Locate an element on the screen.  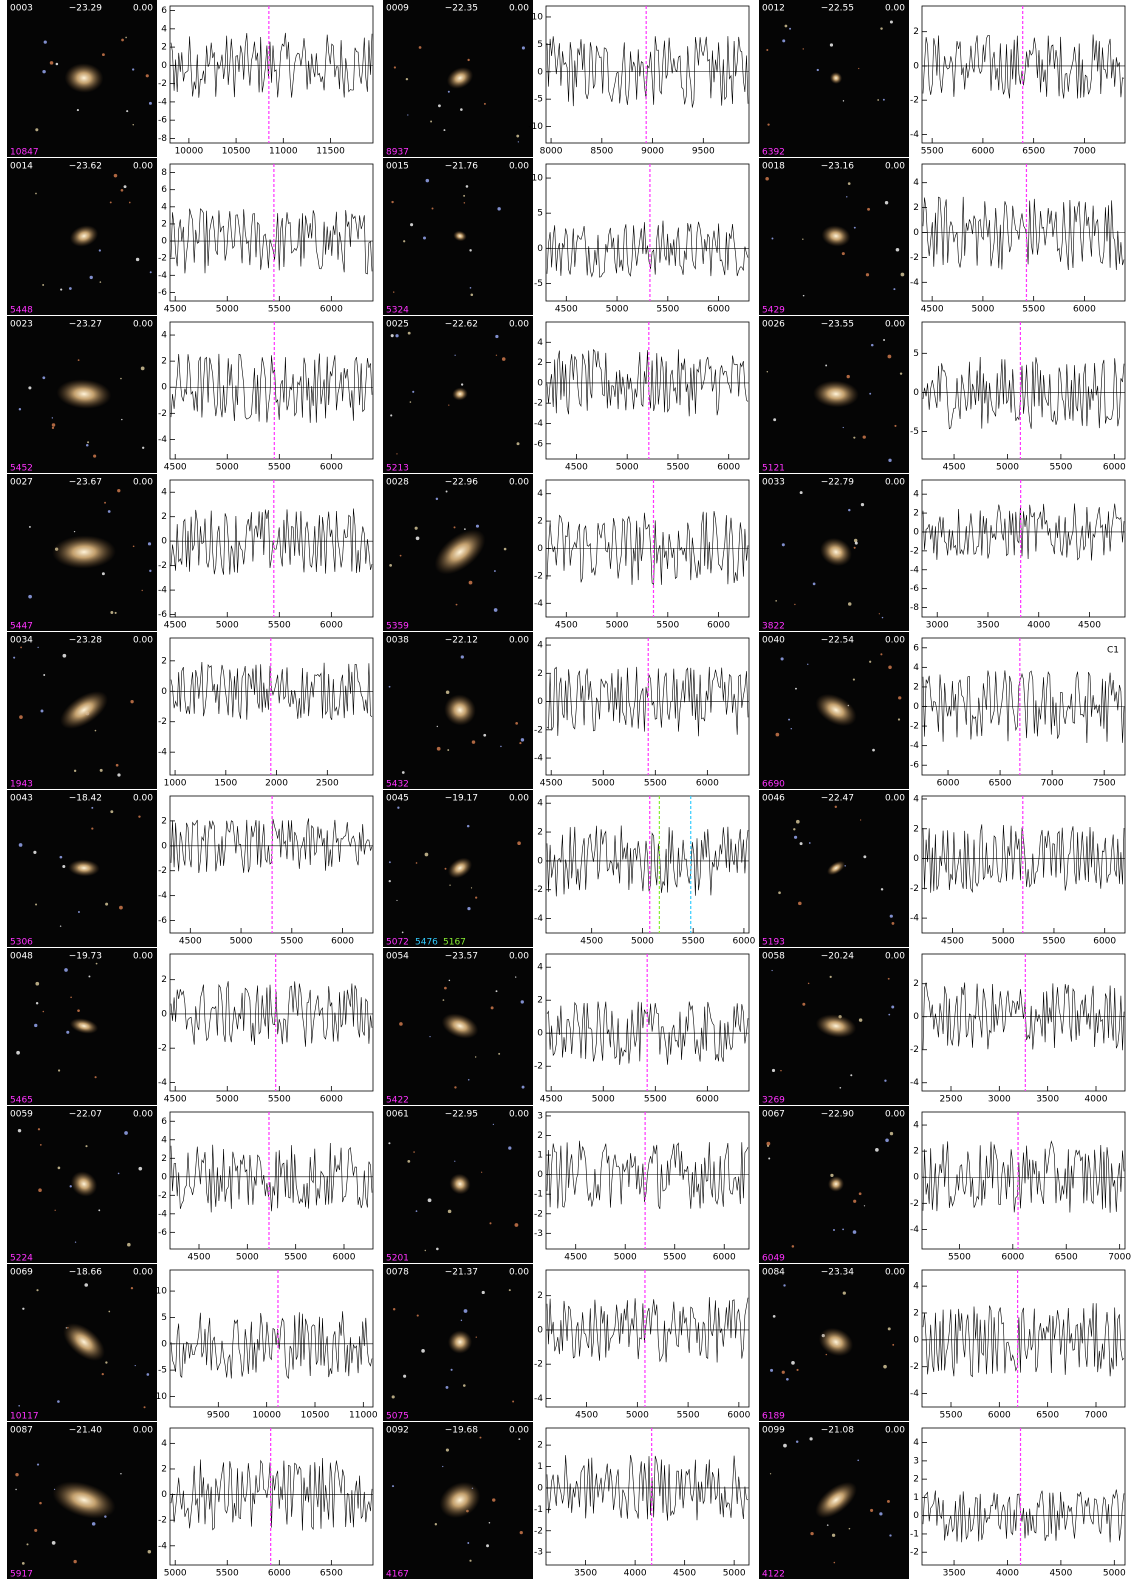
x-tick-label: 4000 is located at coordinates (635, 1574).